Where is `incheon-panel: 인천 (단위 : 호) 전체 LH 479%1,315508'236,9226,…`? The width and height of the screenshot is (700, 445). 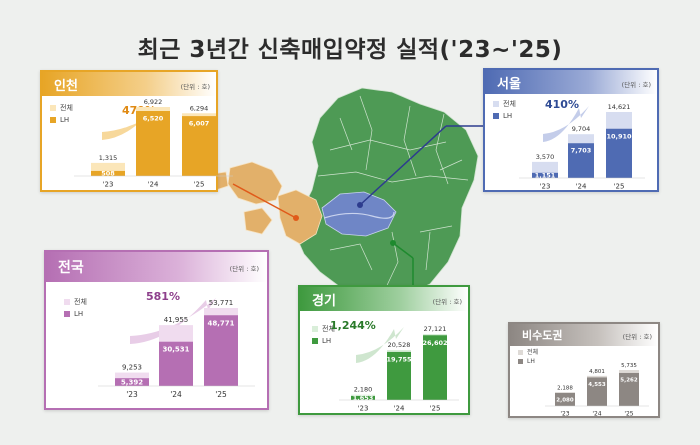 incheon-panel: 인천 (단위 : 호) 전체 LH 479%1,315508'236,9226,… is located at coordinates (136, 131).